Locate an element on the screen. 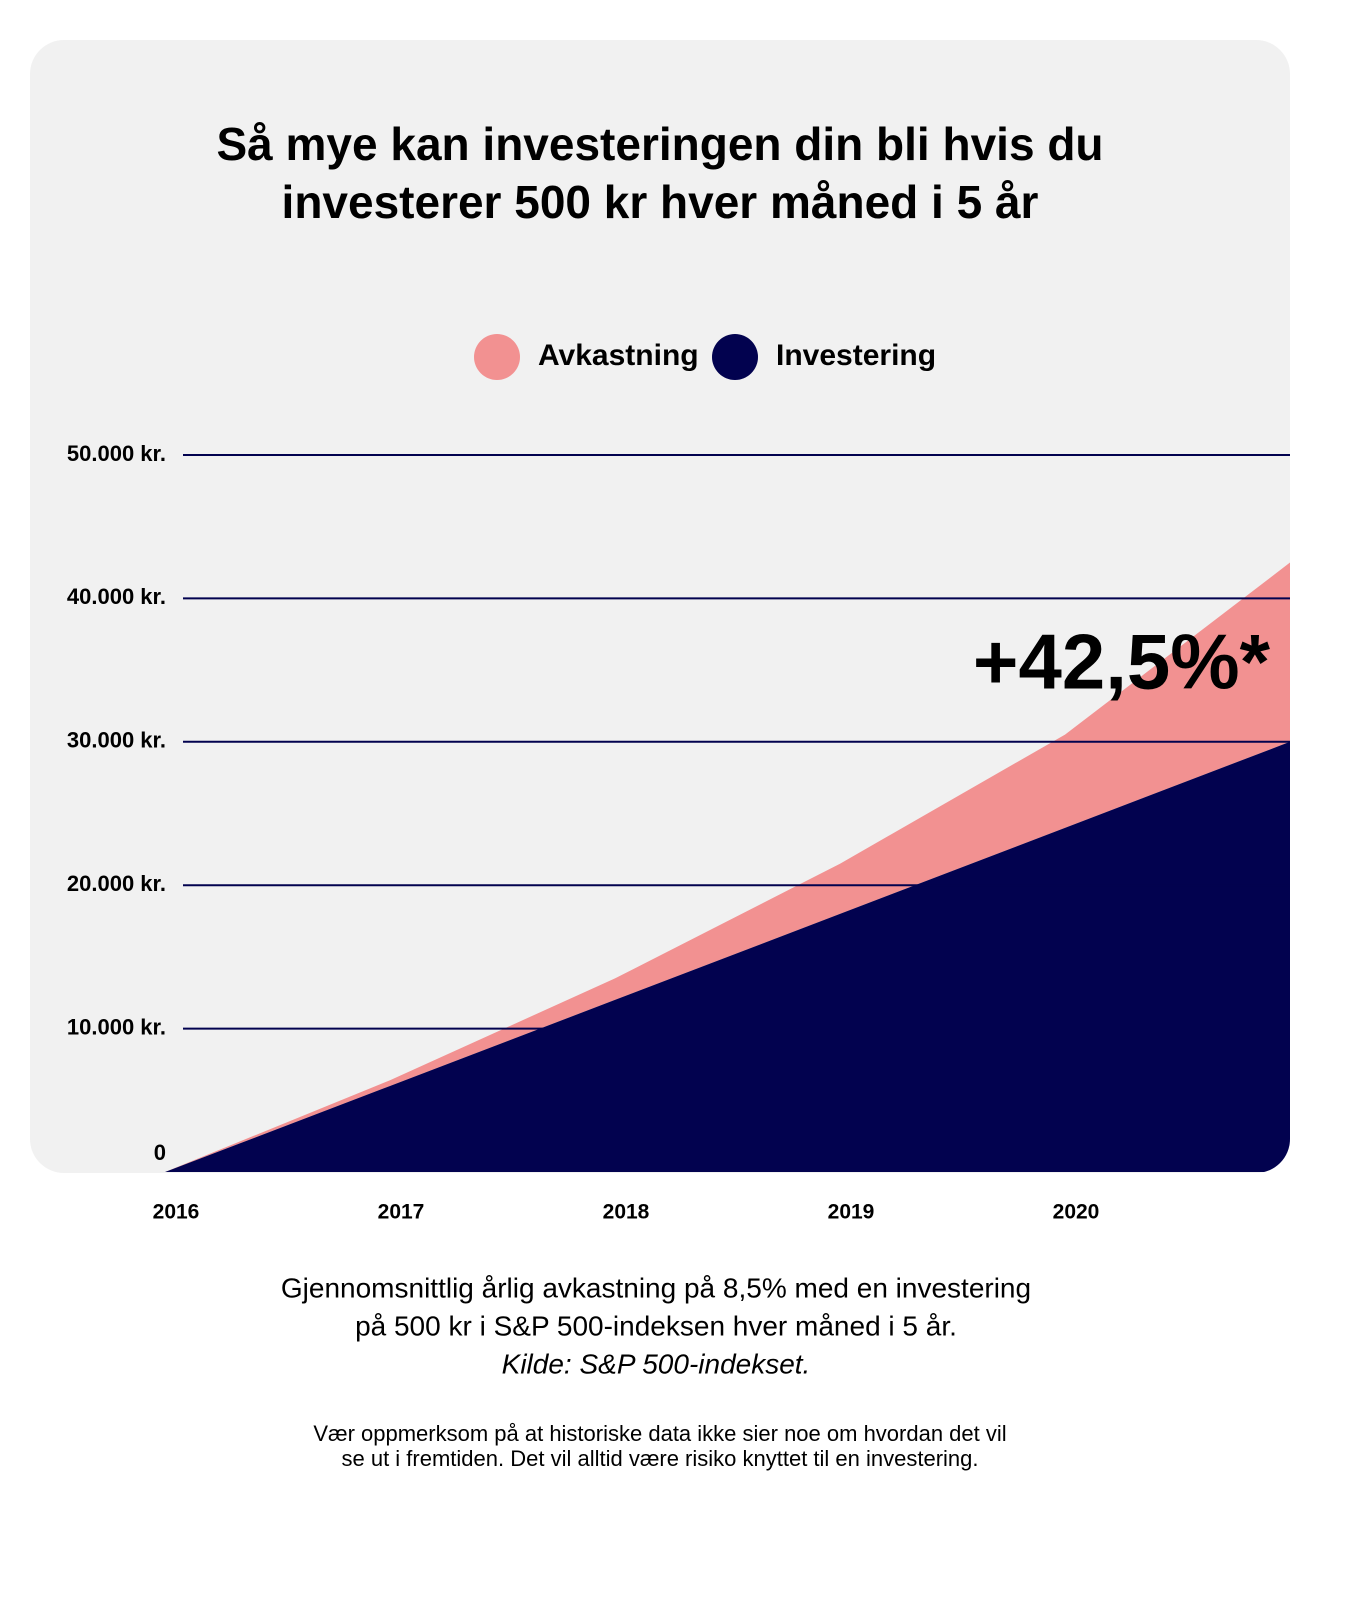 This screenshot has width=1360, height=1614. y-tick-label: 0 is located at coordinates (160, 1152).